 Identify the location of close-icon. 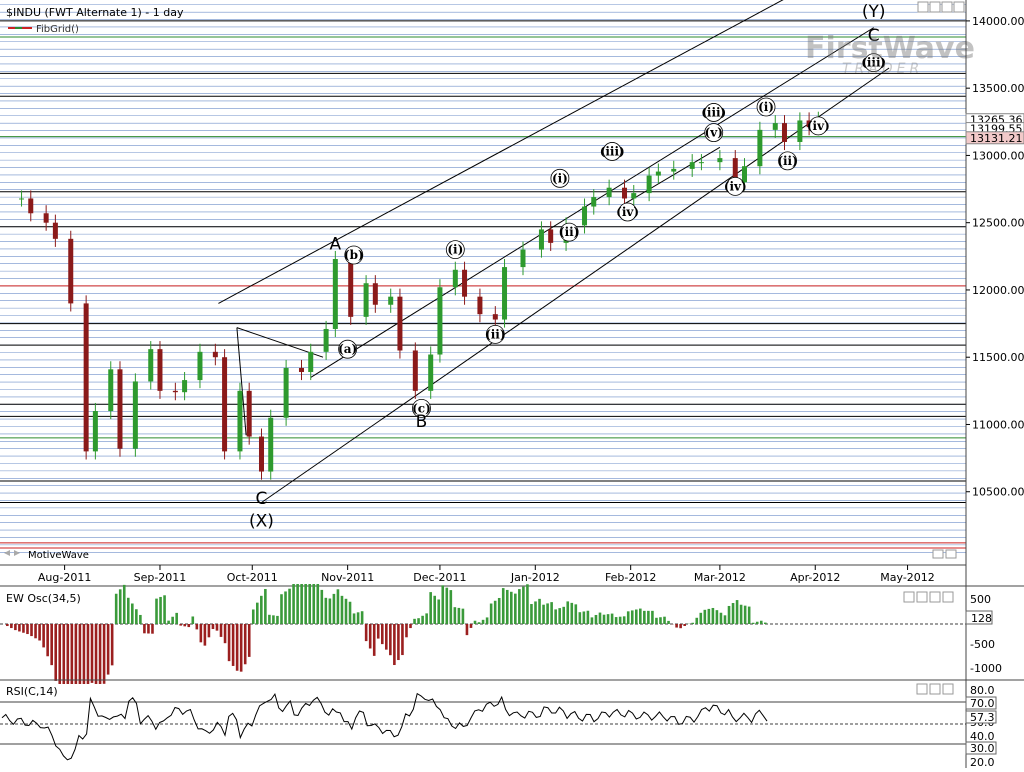
(959, 7).